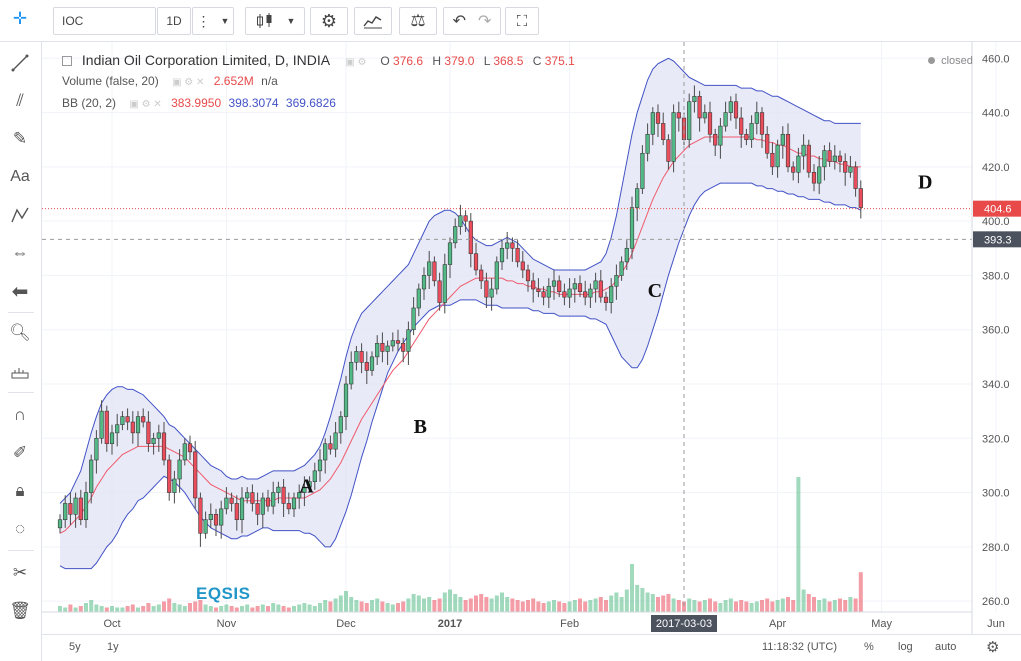  I want to click on time-tick-label: Oct, so click(111, 624).